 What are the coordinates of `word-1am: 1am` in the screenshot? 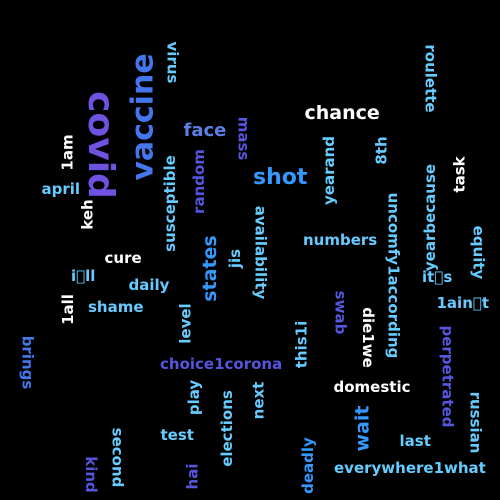 It's located at (67, 152).